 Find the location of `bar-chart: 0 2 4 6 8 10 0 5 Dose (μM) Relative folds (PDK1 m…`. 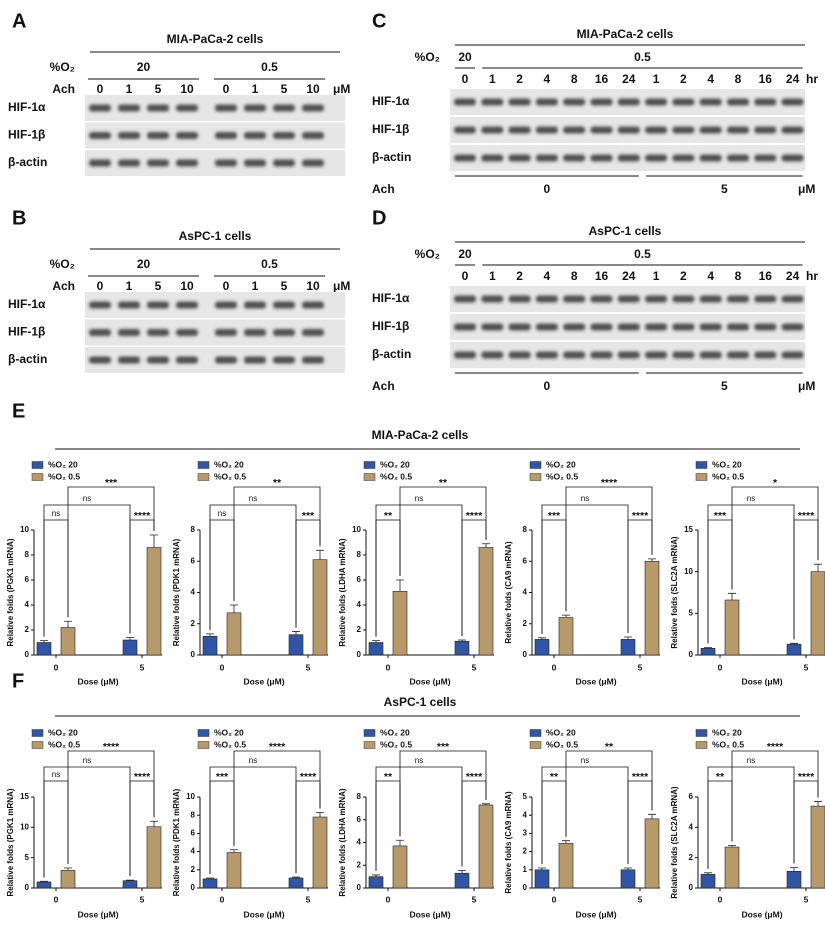

bar-chart: 0 2 4 6 8 10 0 5 Dose (μM) Relative folds (PDK1 m… is located at coordinates (250, 823).